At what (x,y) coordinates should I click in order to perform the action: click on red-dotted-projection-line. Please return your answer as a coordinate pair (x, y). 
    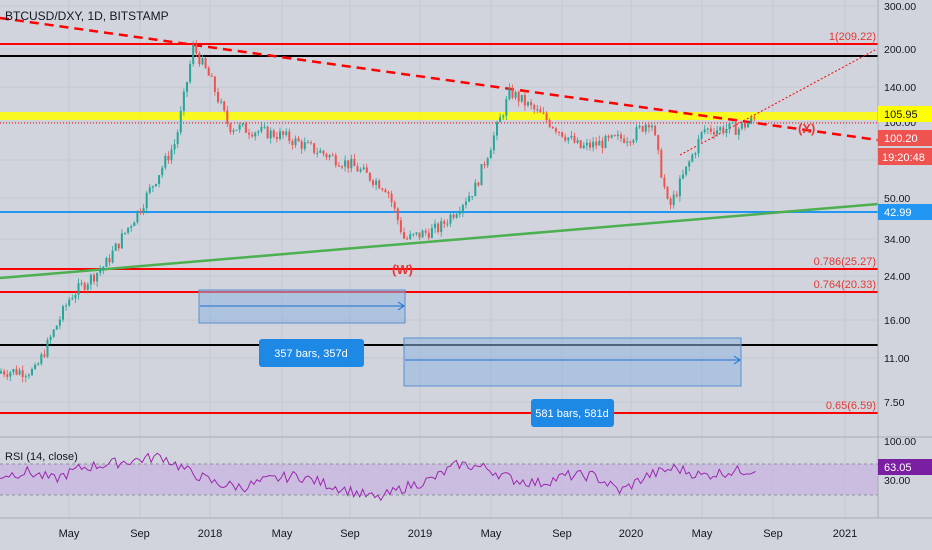
    Looking at the image, I should click on (777, 102).